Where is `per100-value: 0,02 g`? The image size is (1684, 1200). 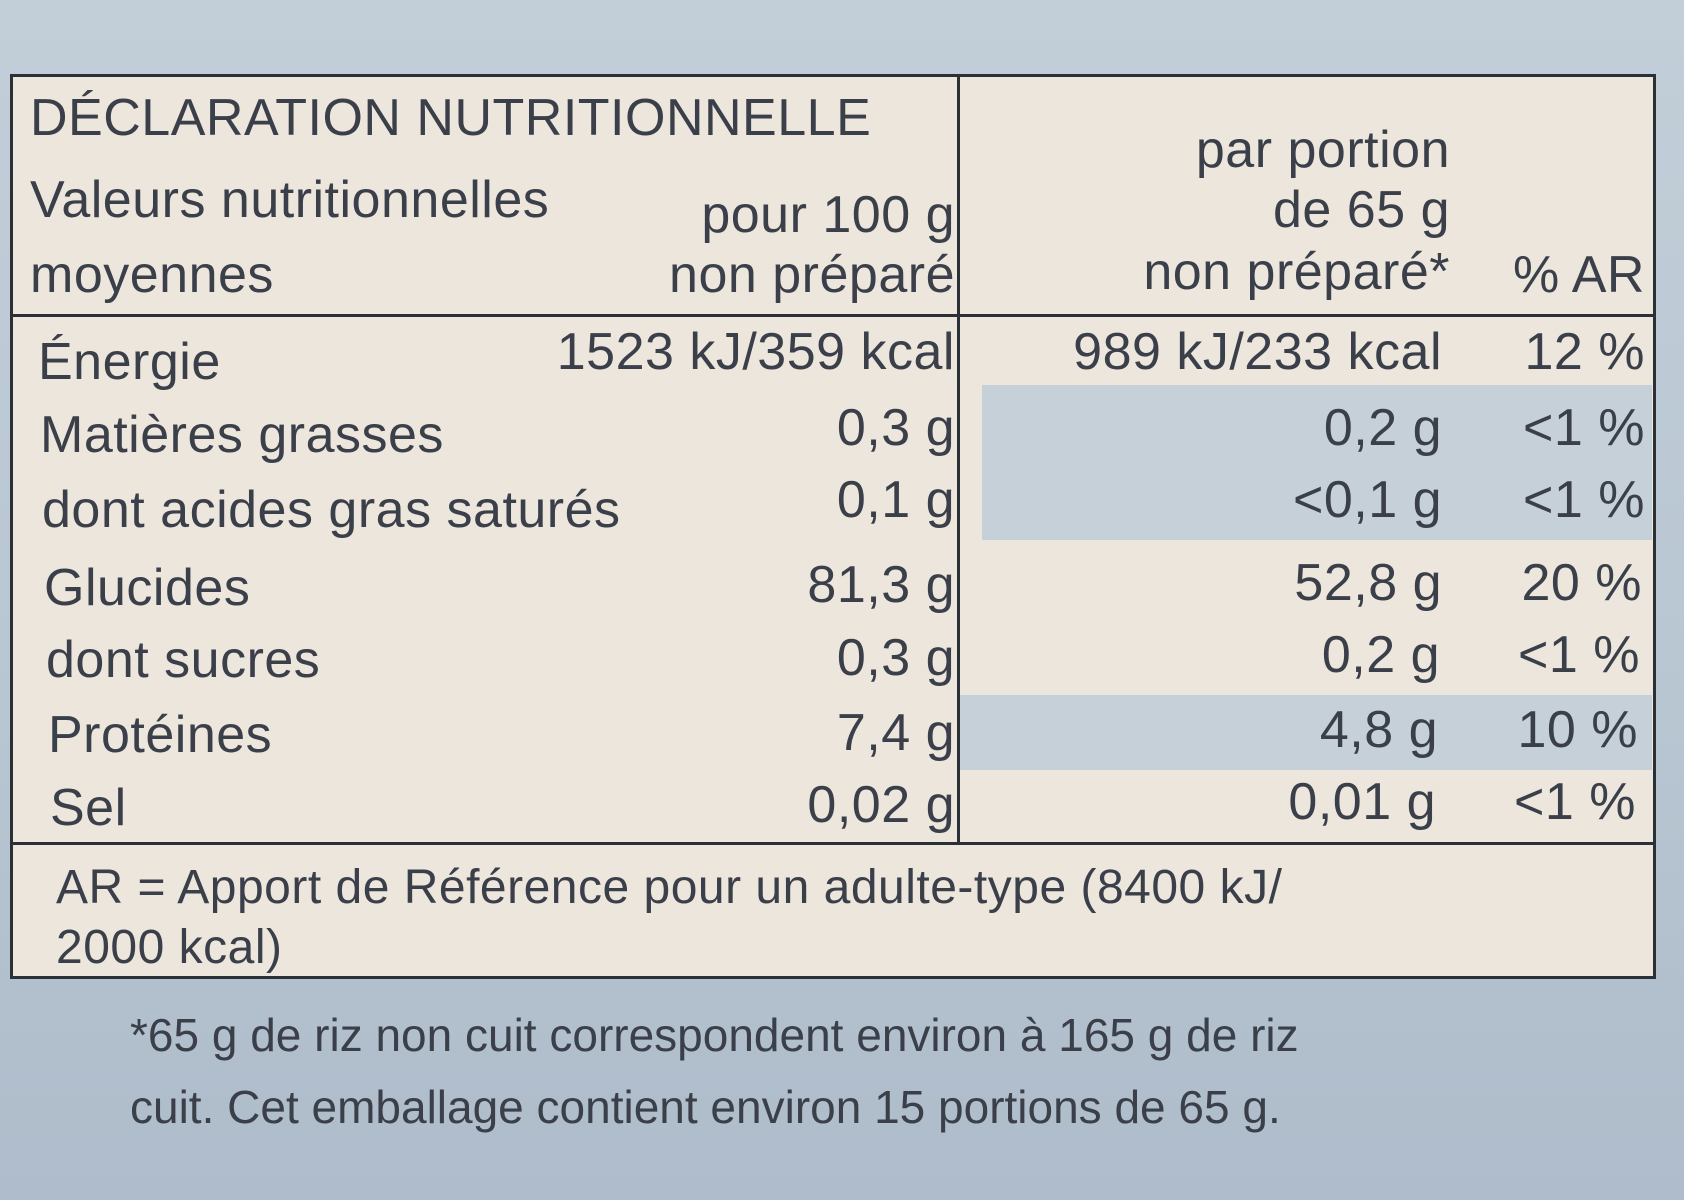
per100-value: 0,02 g is located at coordinates (881, 805).